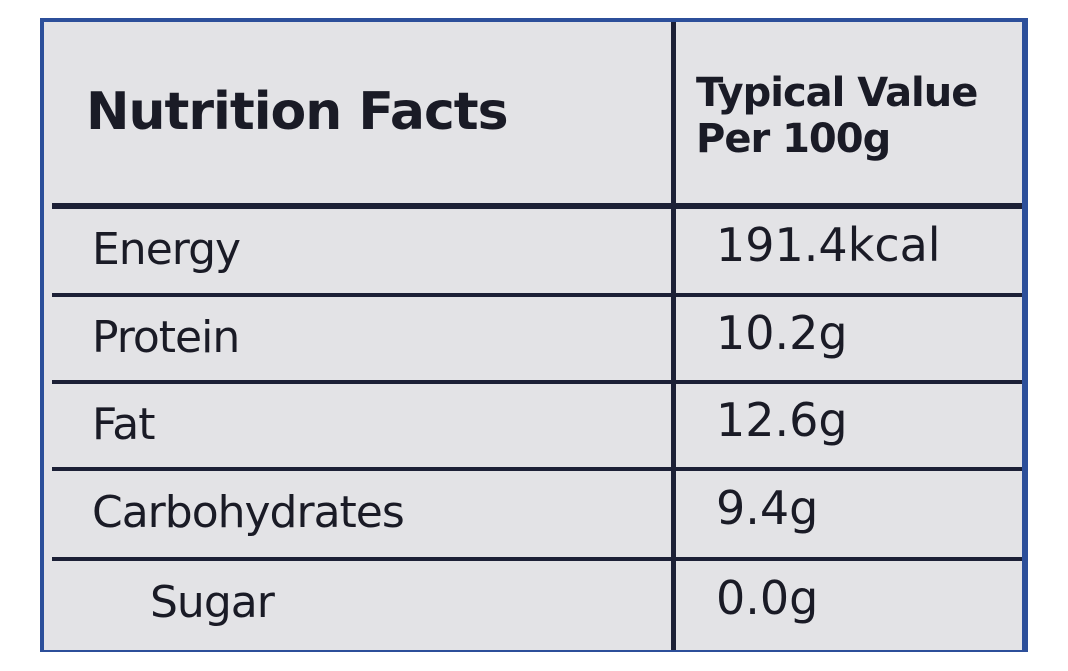 Image resolution: width=1068 pixels, height=671 pixels. I want to click on nutrient-value: 10.2g, so click(782, 332).